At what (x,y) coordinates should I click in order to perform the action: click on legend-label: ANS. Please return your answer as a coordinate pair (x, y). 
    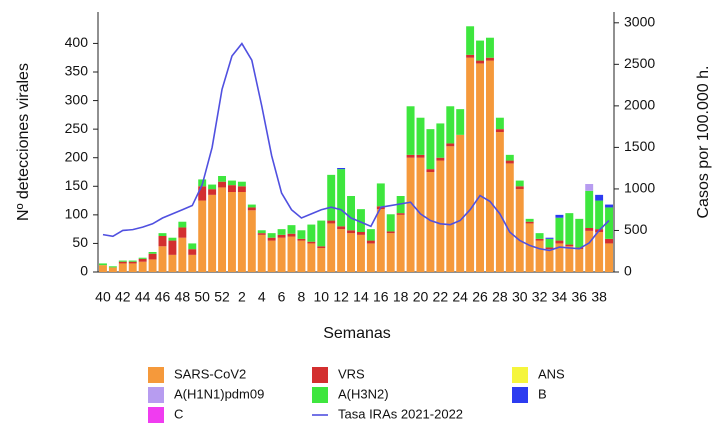
    Looking at the image, I should click on (551, 373).